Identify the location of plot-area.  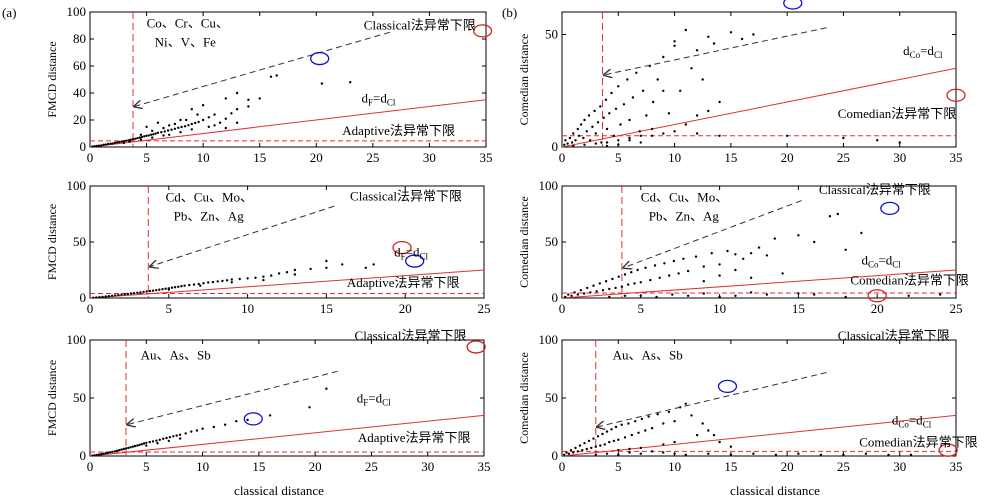
(759, 242).